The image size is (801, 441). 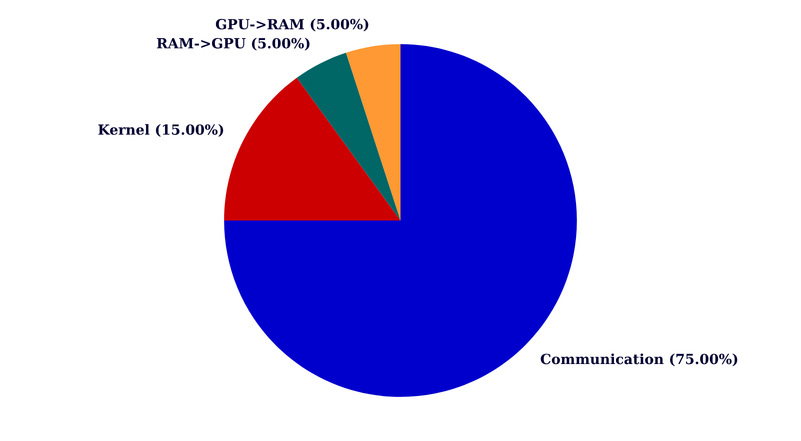 What do you see at coordinates (292, 25) in the screenshot?
I see `slice-label: GPU->RAM (5.00%)` at bounding box center [292, 25].